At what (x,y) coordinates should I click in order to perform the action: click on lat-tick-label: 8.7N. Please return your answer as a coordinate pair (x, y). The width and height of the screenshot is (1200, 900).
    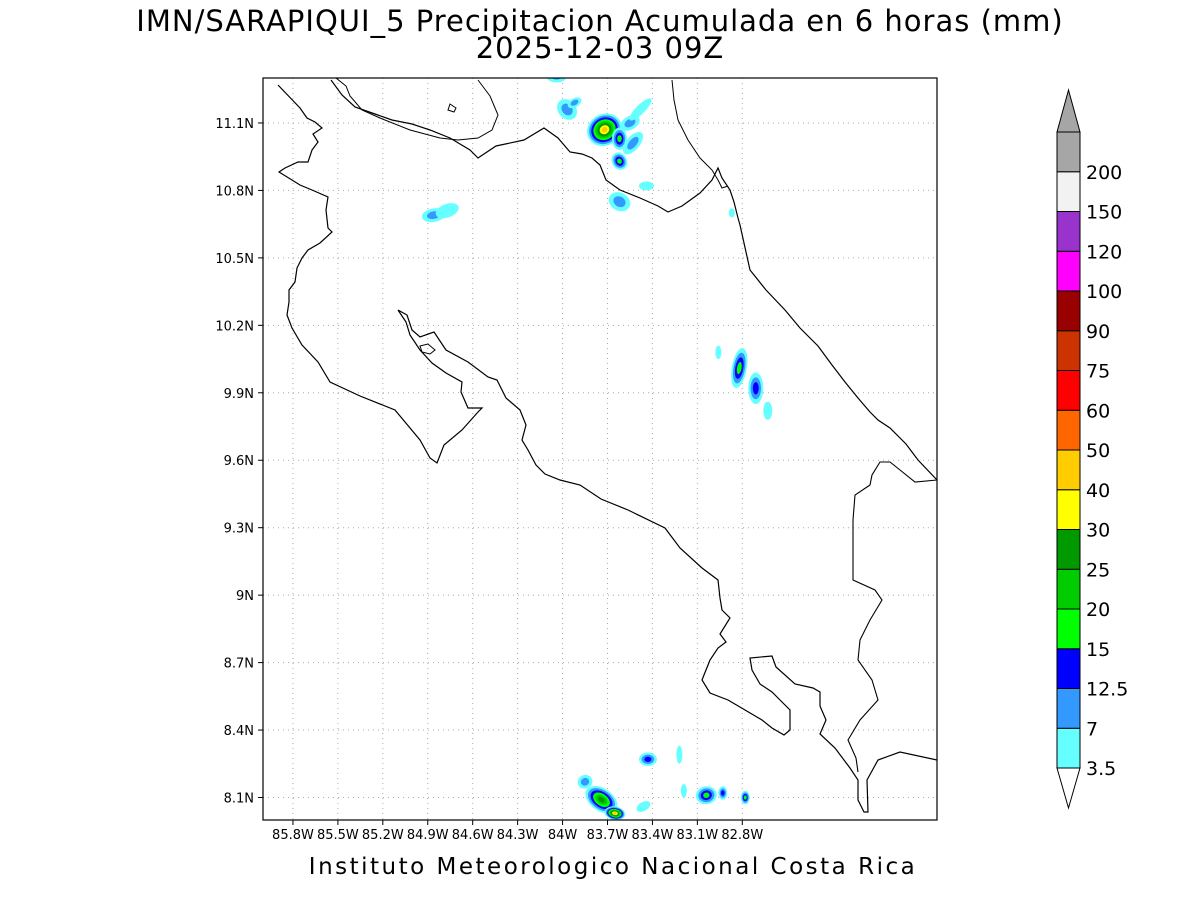
    Looking at the image, I should click on (239, 664).